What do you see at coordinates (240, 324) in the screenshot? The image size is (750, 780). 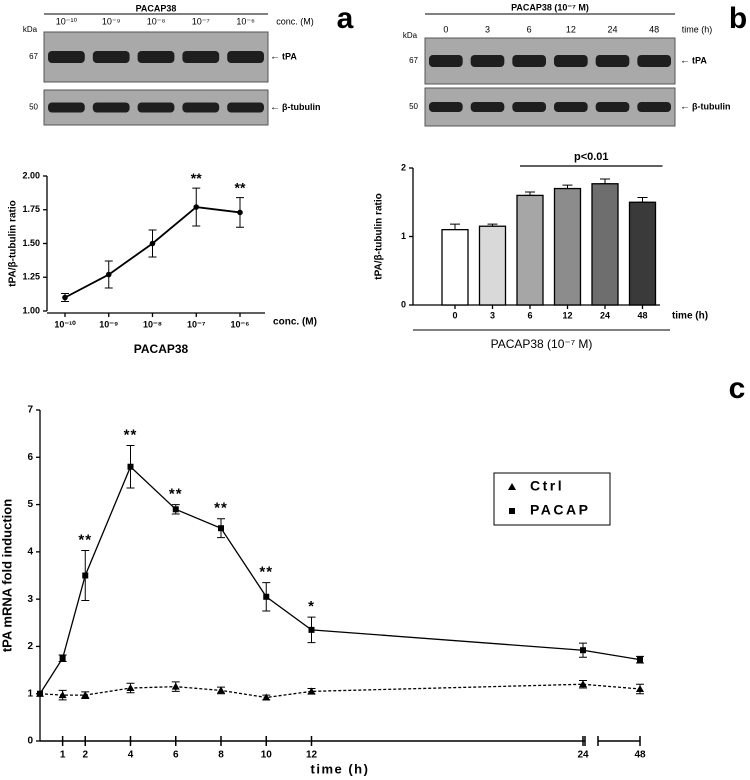 I see `x-tick-label: 10⁻⁶` at bounding box center [240, 324].